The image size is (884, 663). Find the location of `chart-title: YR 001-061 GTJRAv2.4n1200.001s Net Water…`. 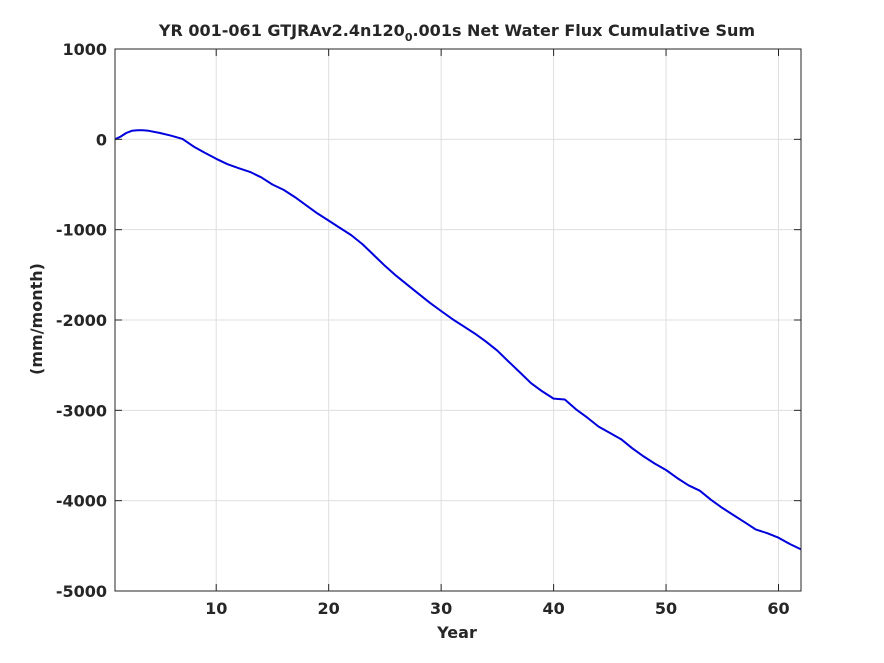

chart-title: YR 001-061 GTJRAv2.4n1200.001s Net Water… is located at coordinates (456, 32).